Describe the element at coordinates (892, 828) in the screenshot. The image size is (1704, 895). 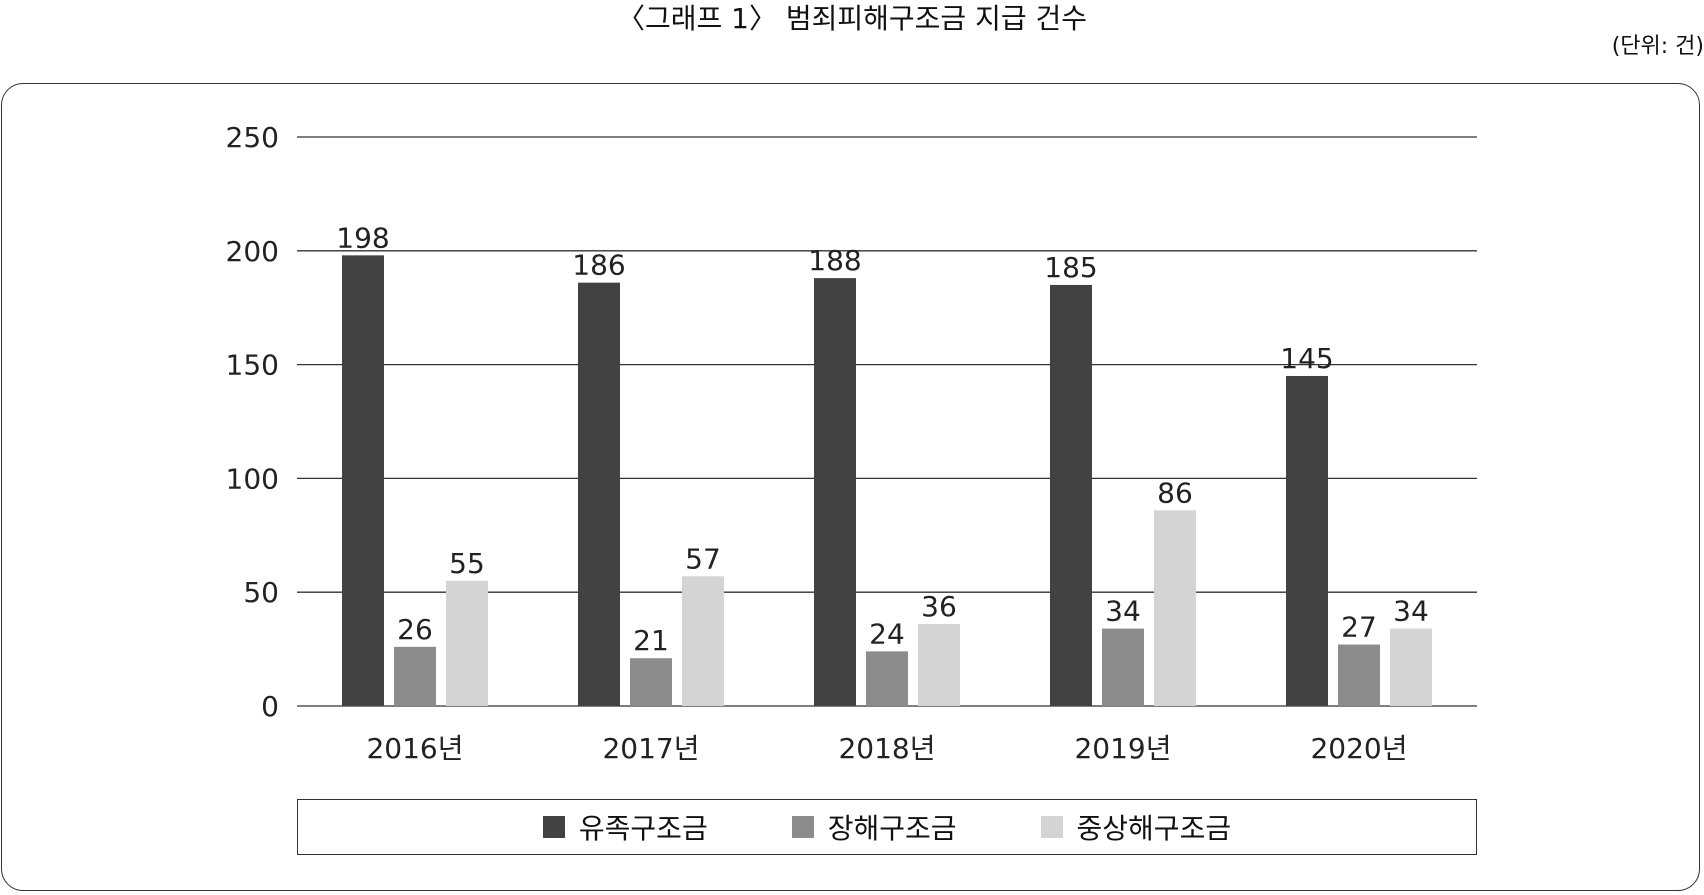
I see `legend-label-janghae: 장해구조금` at that location.